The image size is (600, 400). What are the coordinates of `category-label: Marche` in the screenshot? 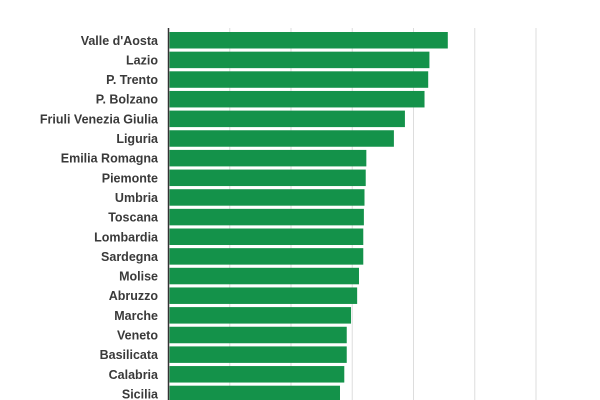 It's located at (136, 316).